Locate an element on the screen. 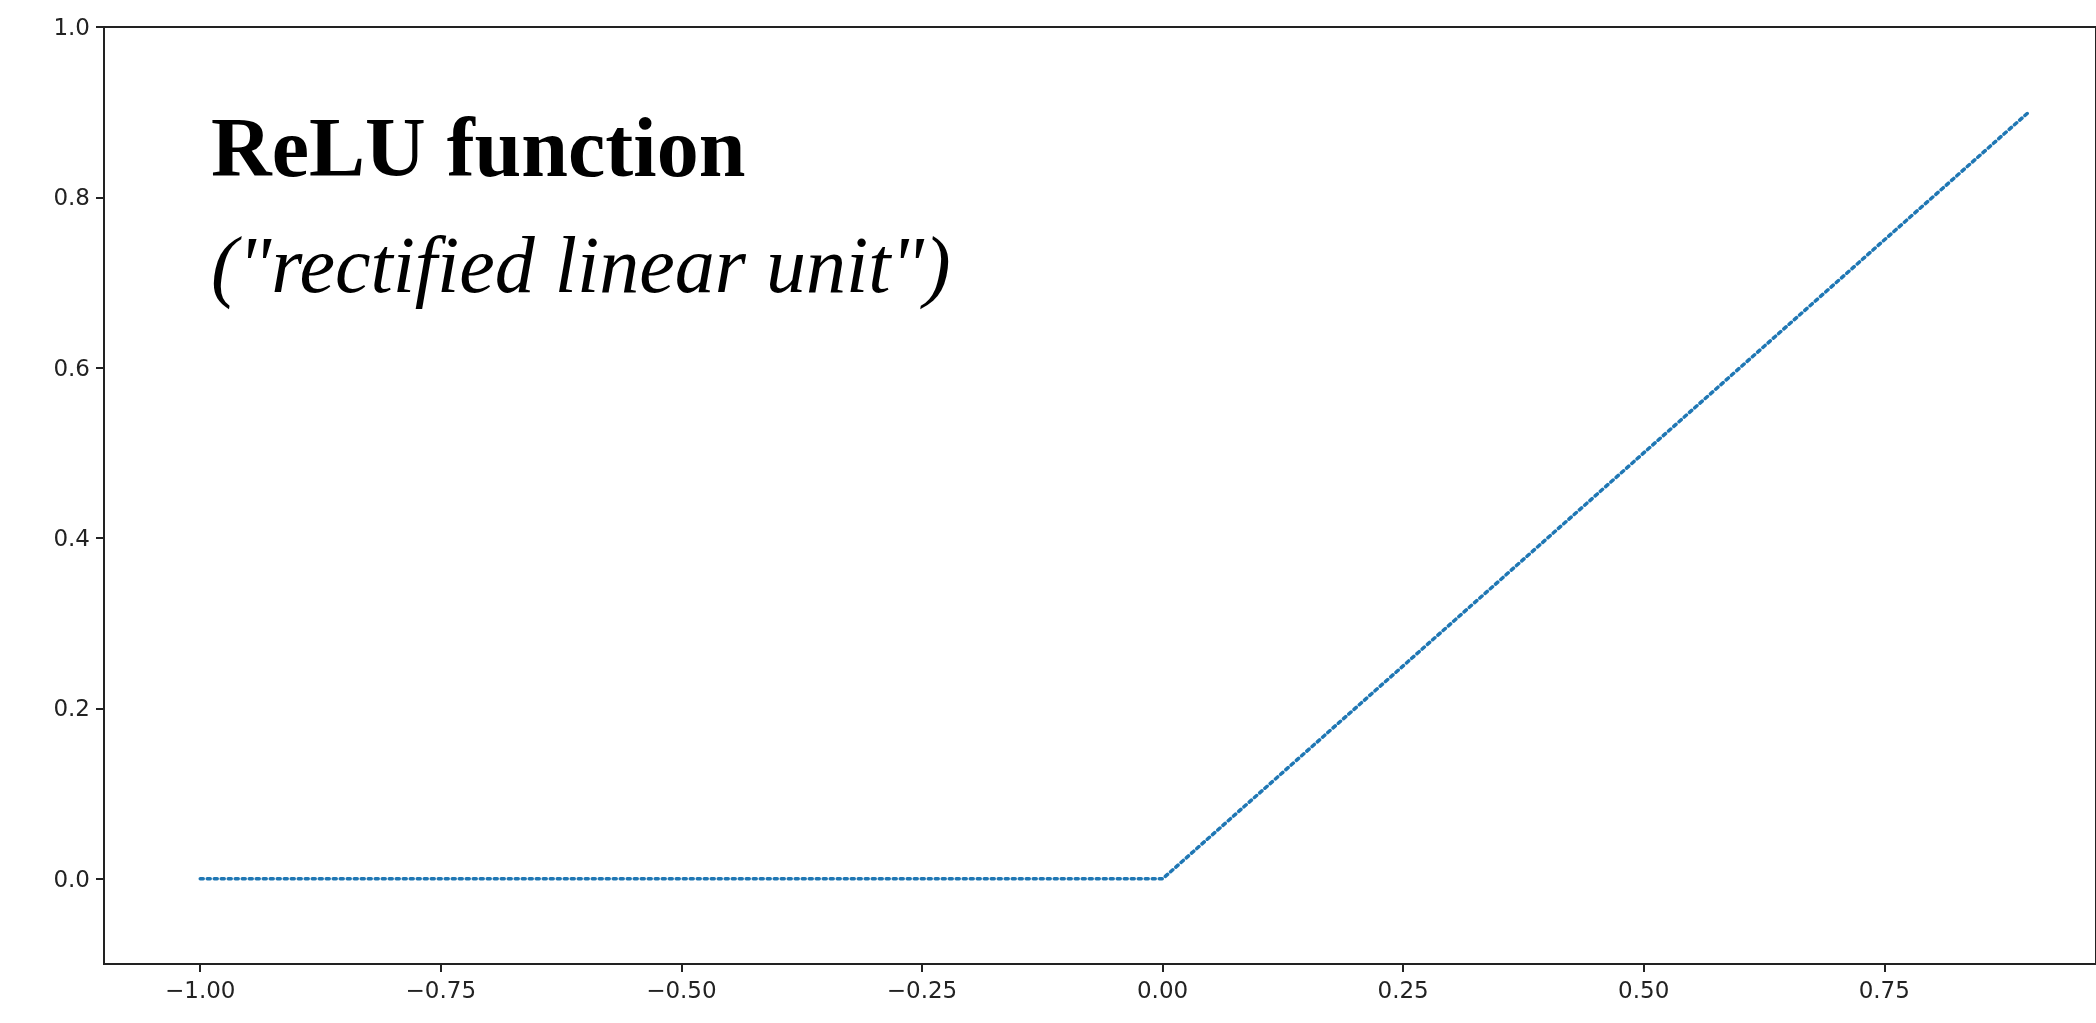  y-tick-label: 0.6 is located at coordinates (71, 367).